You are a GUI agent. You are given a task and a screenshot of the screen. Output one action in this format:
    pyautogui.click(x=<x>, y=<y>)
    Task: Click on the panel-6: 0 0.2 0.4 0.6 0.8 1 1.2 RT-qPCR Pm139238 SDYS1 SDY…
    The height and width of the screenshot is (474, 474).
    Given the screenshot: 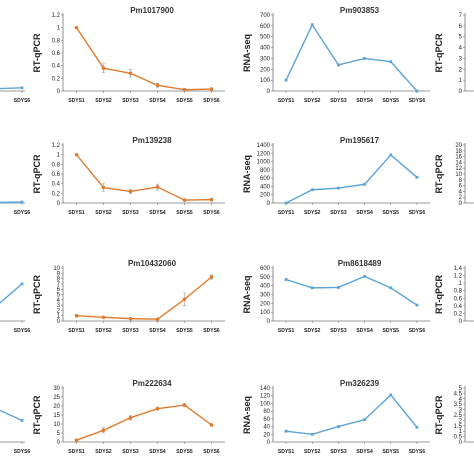 What is the action you would take?
    pyautogui.click(x=128, y=176)
    